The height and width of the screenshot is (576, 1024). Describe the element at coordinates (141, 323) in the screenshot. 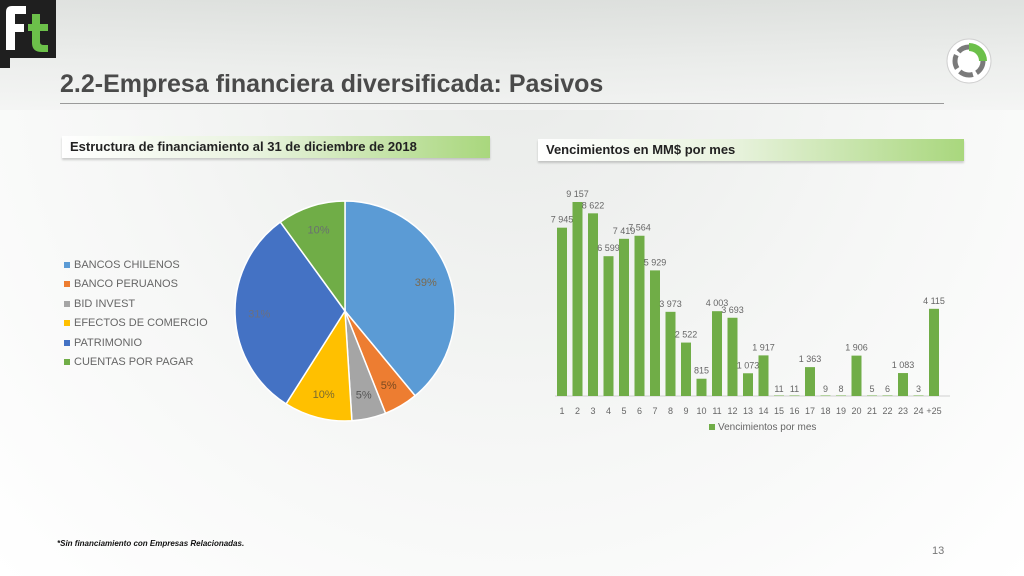

I see `legend-label: EFECTOS DE COMERCIO` at that location.